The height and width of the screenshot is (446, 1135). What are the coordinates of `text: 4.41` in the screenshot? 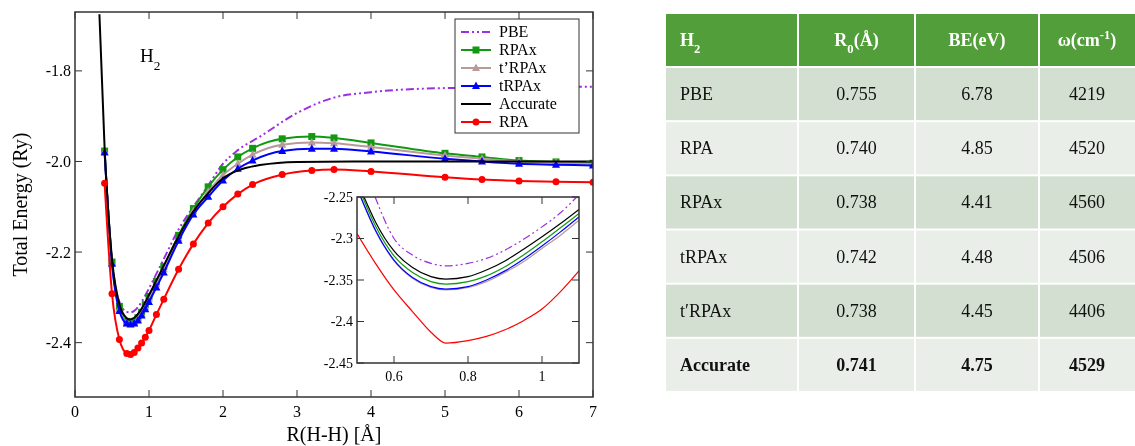 It's located at (977, 202).